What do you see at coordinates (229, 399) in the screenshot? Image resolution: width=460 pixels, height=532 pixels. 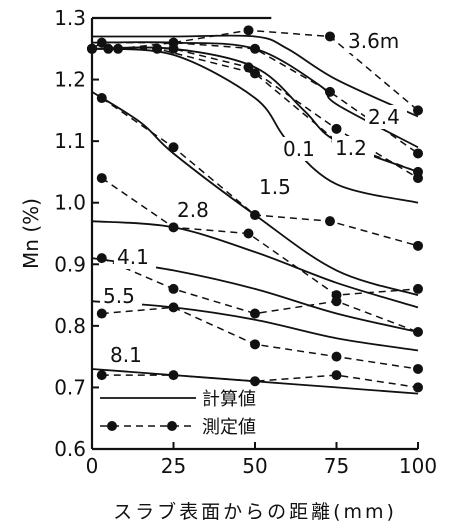 I see `legend-calculated-label: 計算値` at bounding box center [229, 399].